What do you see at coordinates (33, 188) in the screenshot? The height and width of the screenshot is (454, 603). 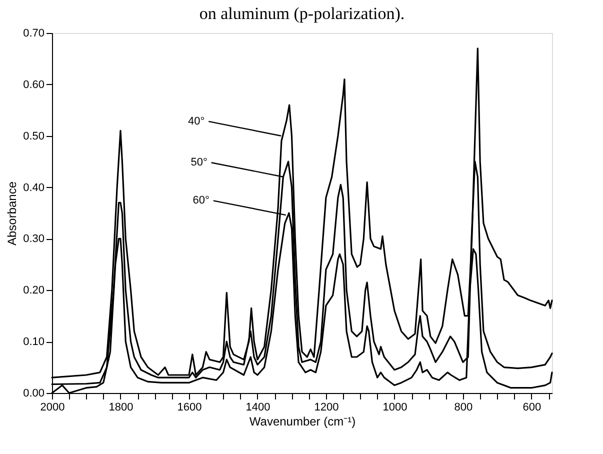 I see `y-tick-label: 0.40` at bounding box center [33, 188].